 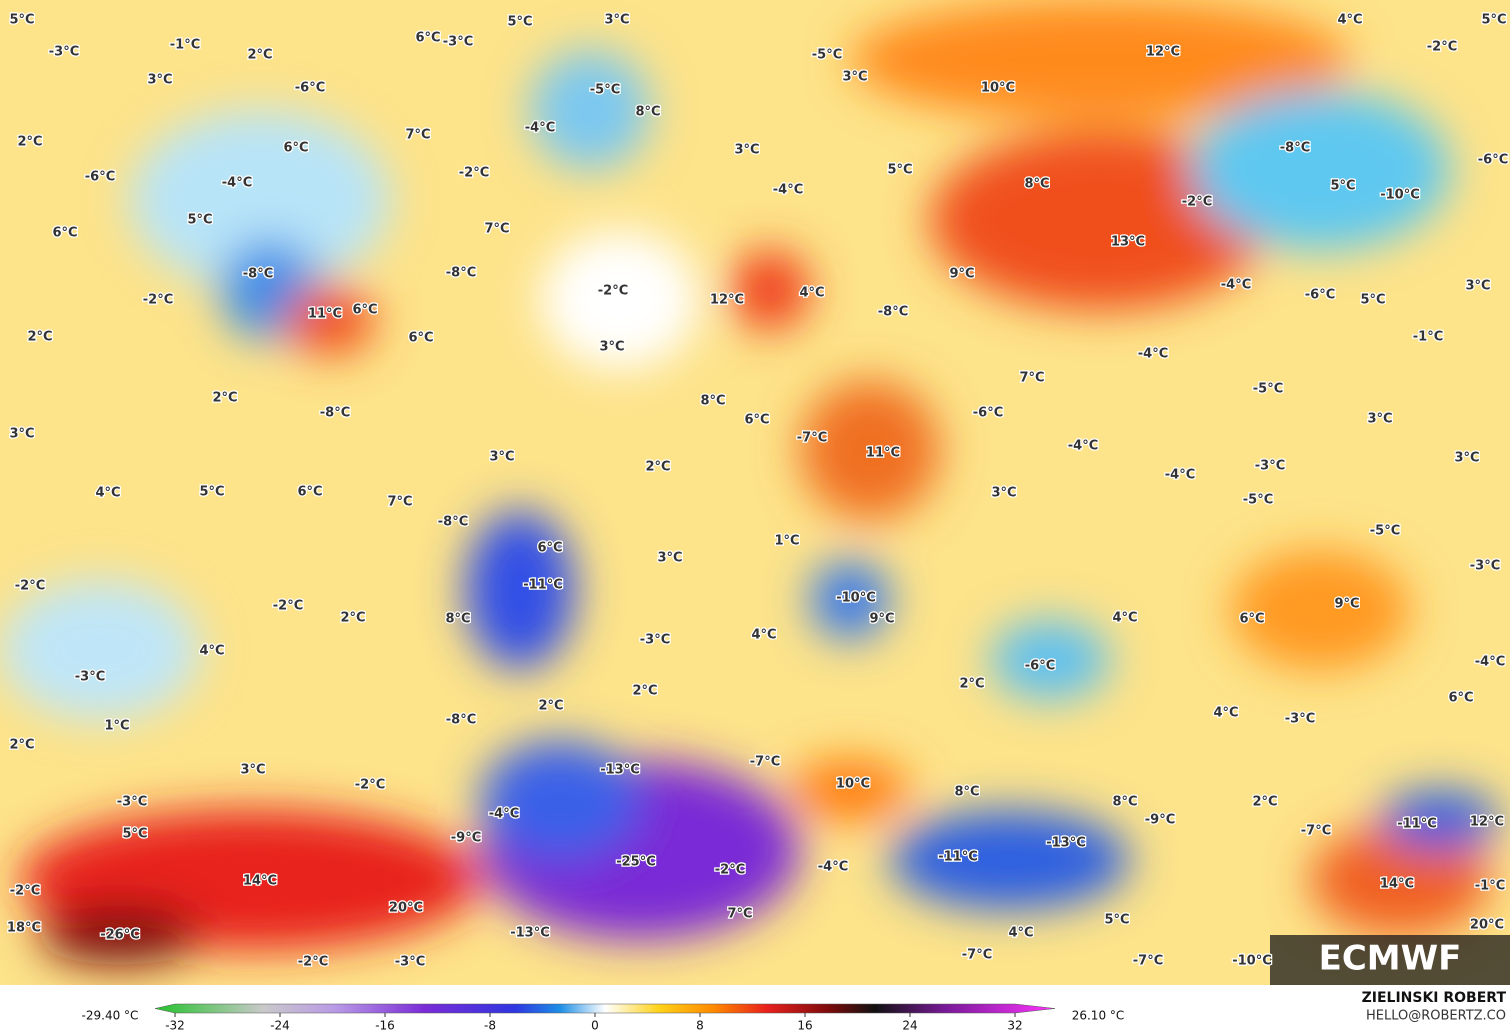 I want to click on author: ZIELINSKI ROBERT, so click(x=1434, y=998).